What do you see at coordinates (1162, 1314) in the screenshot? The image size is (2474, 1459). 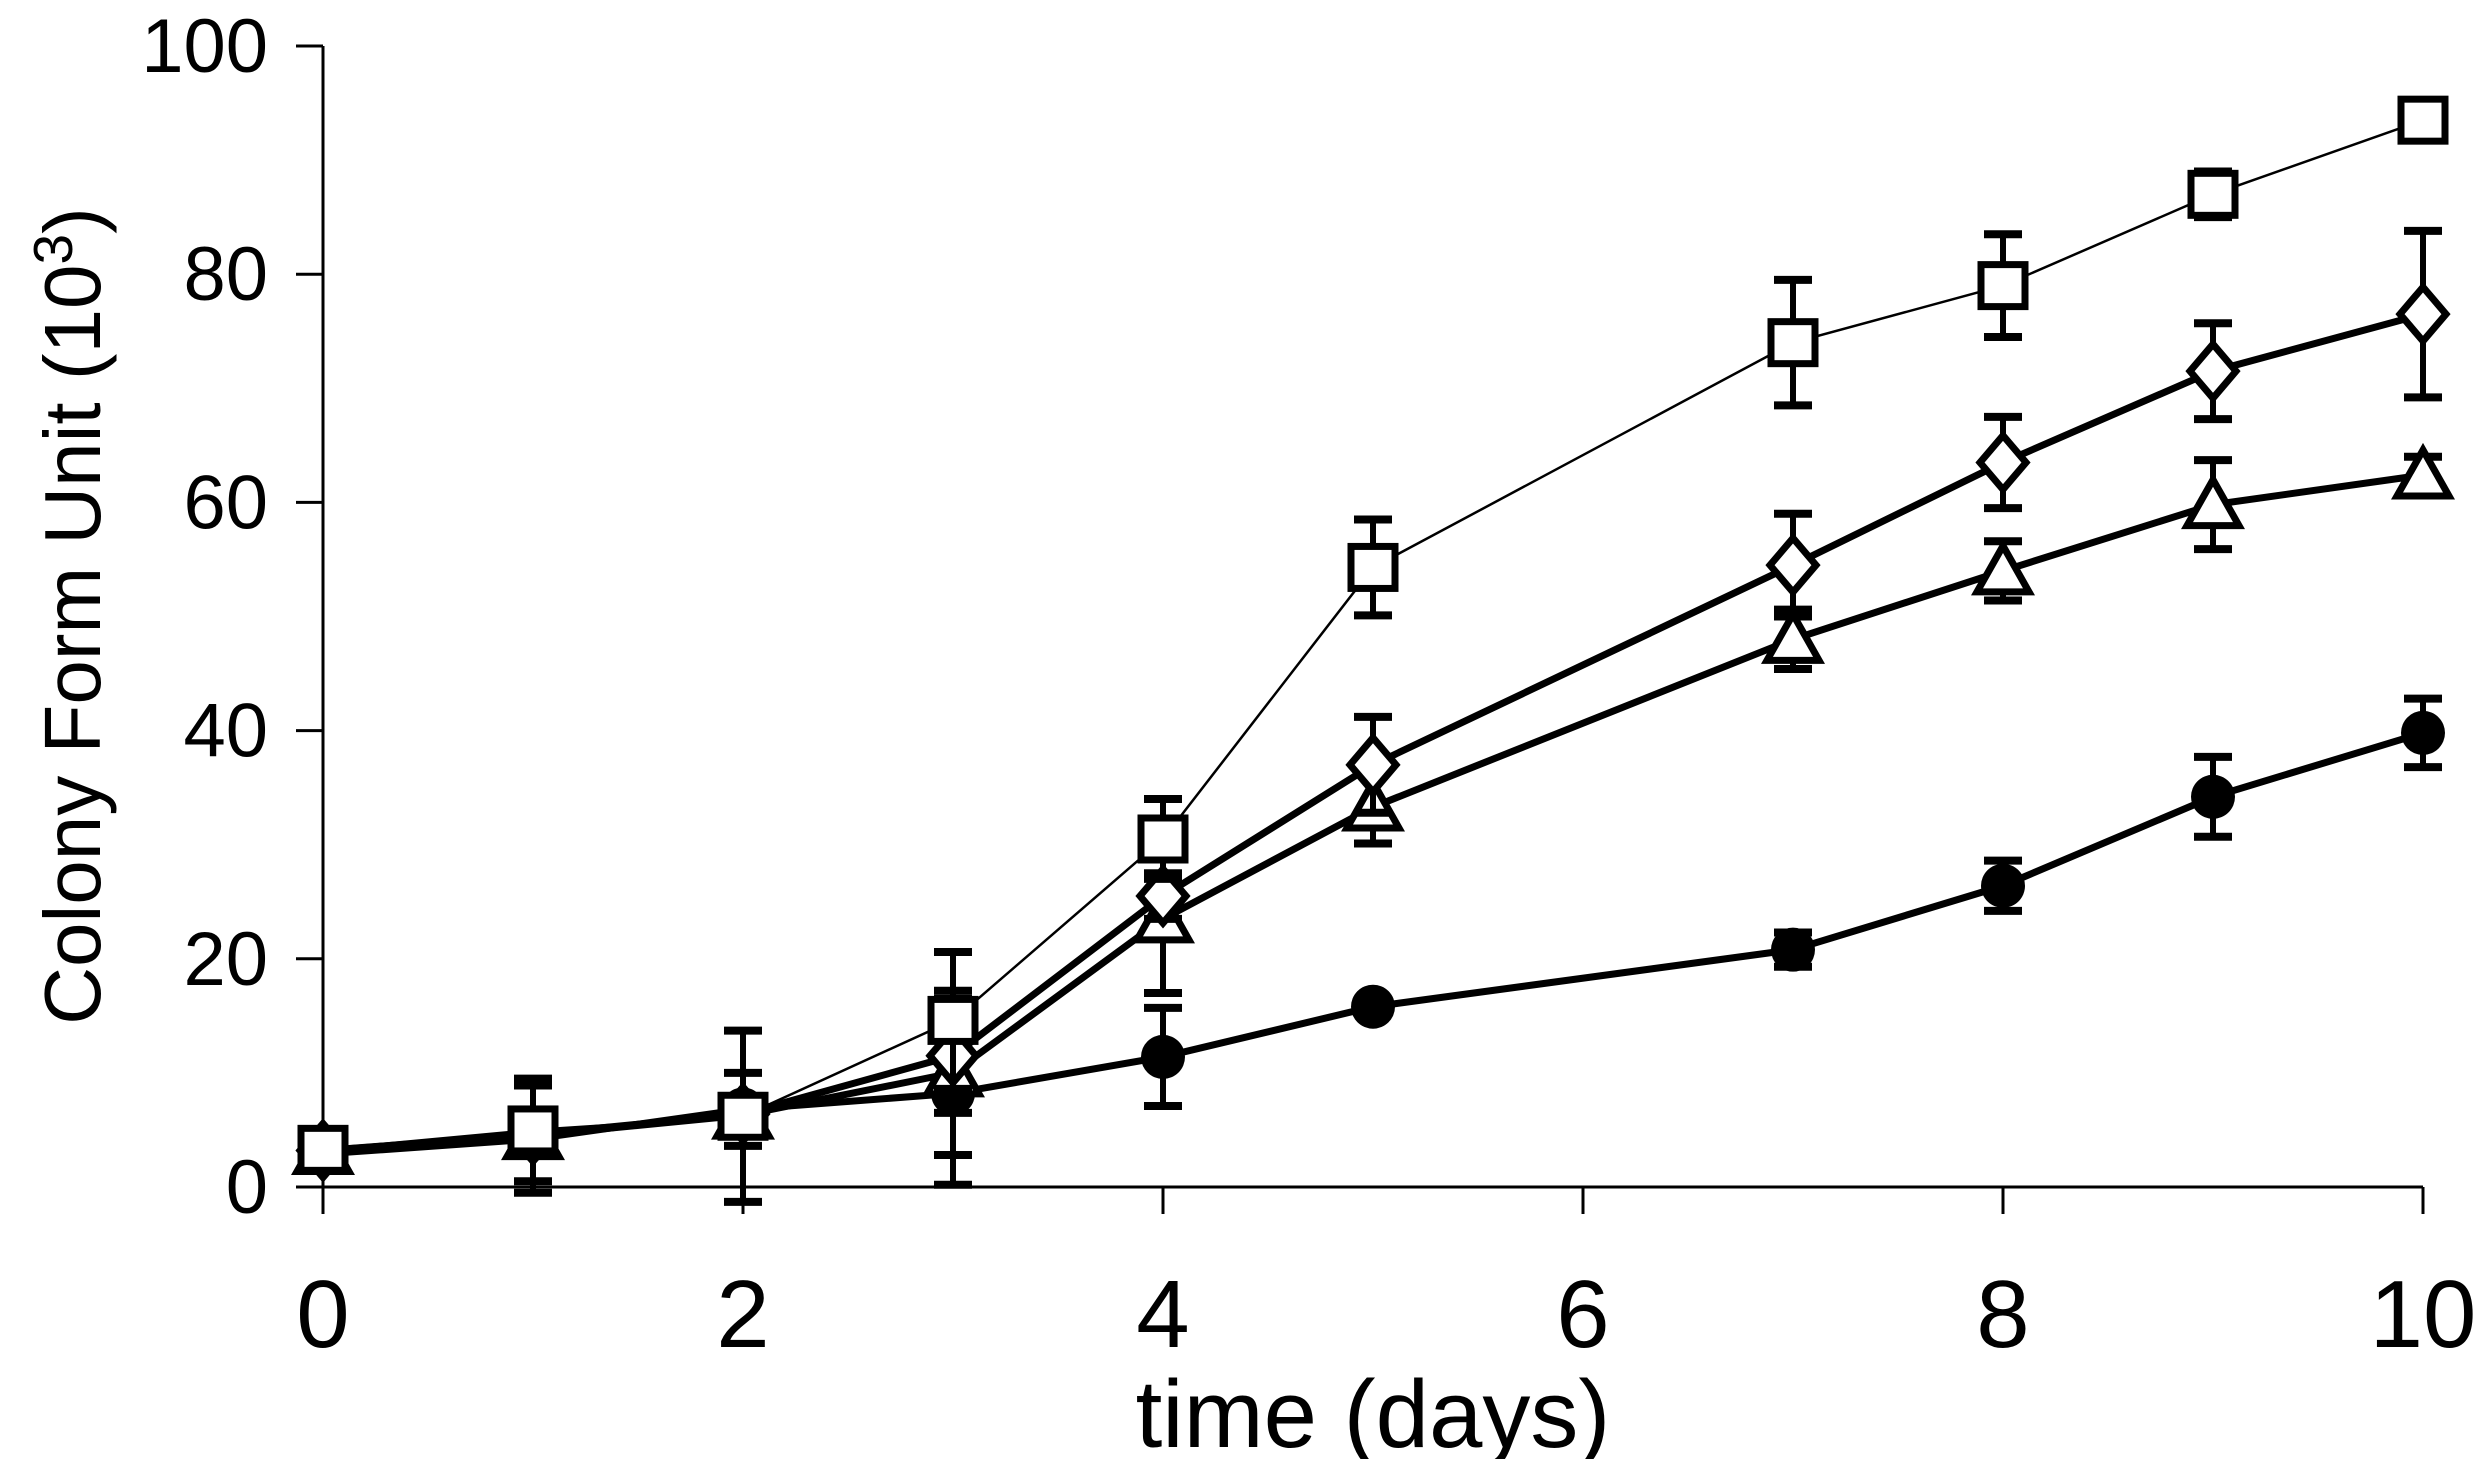 I see `x-tick-label: 4` at bounding box center [1162, 1314].